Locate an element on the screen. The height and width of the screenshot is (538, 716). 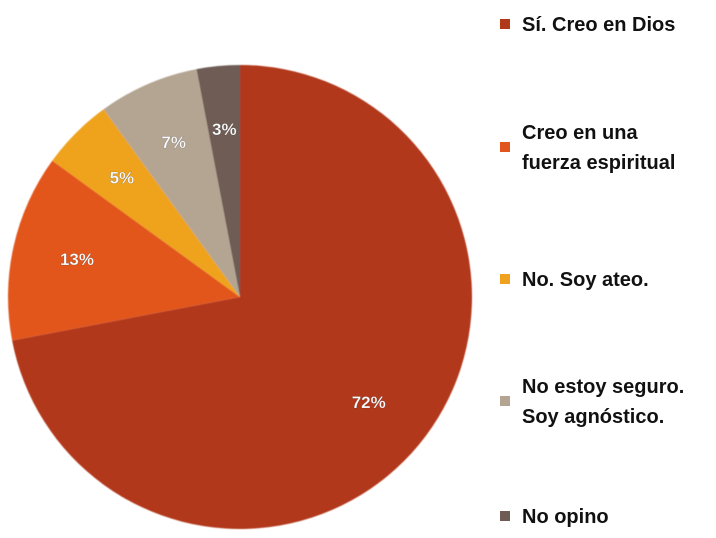
legend-item: Creo en una fuerza espiritual is located at coordinates (587, 148).